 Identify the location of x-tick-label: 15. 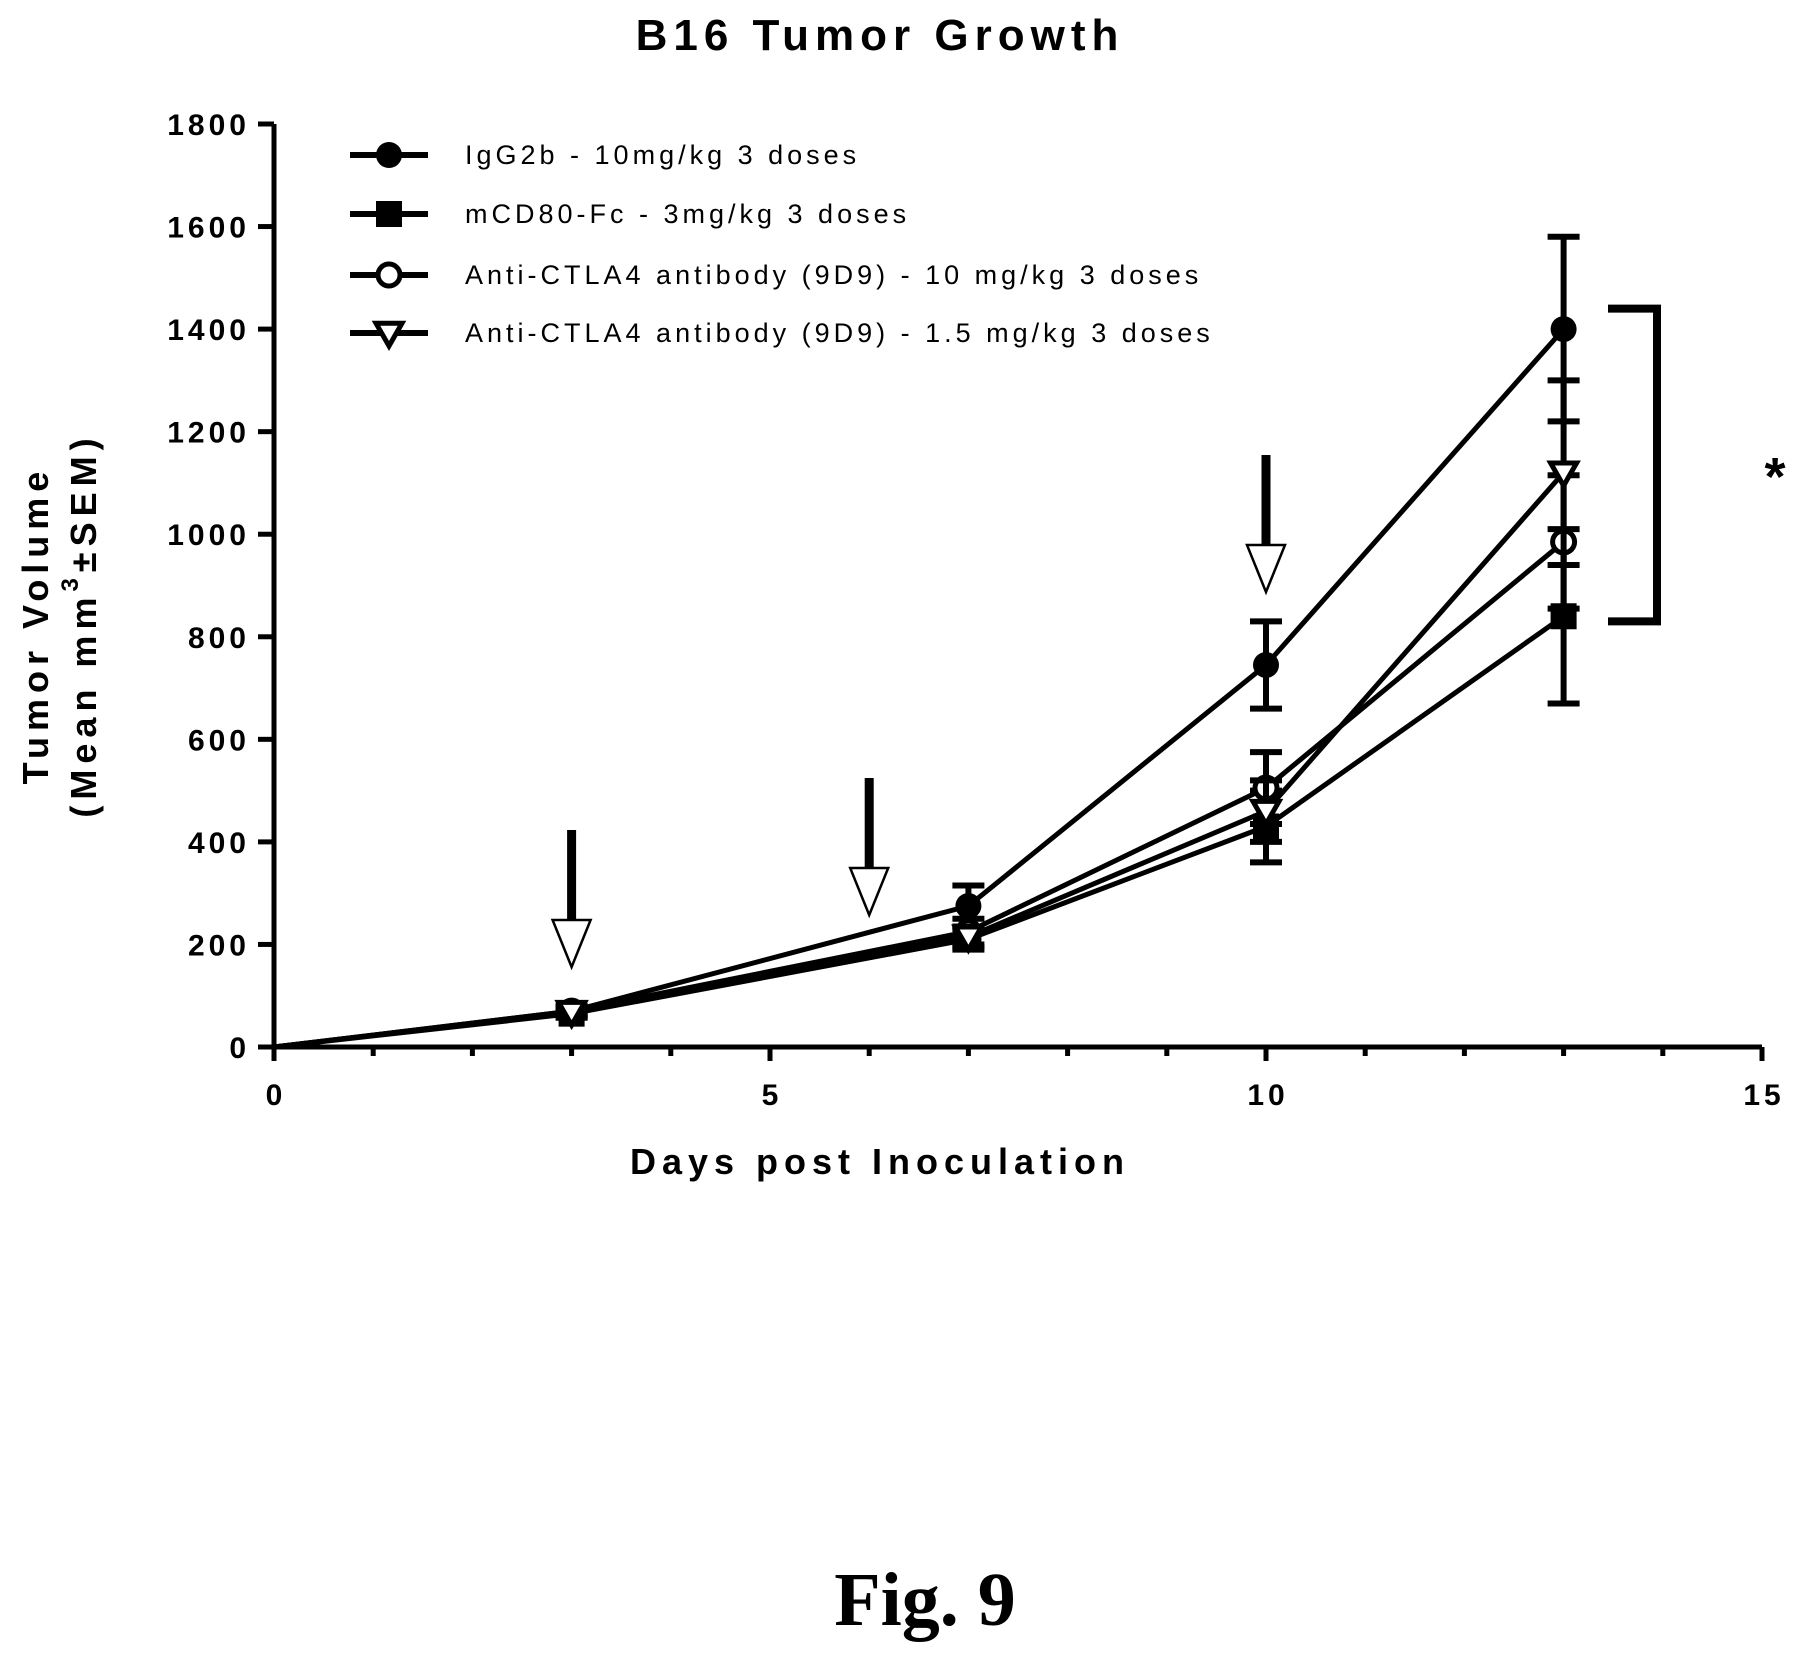
(1763, 1095).